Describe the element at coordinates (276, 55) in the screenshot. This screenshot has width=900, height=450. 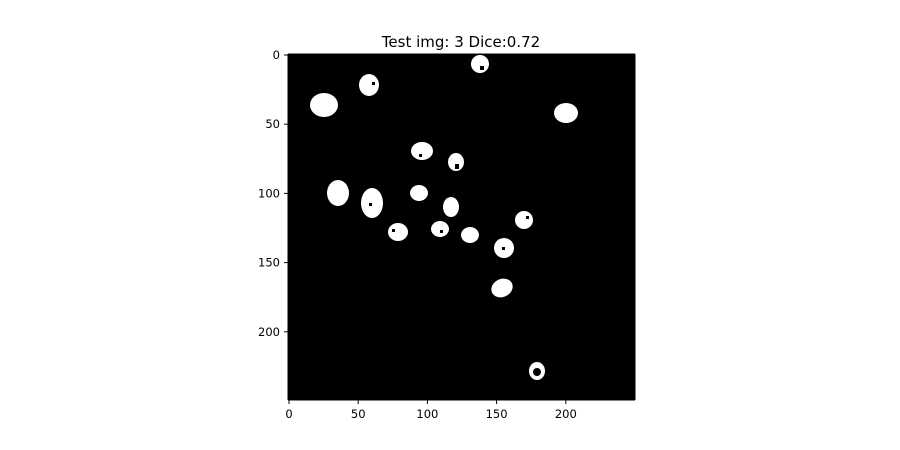
I see `y-tick-label: 0` at that location.